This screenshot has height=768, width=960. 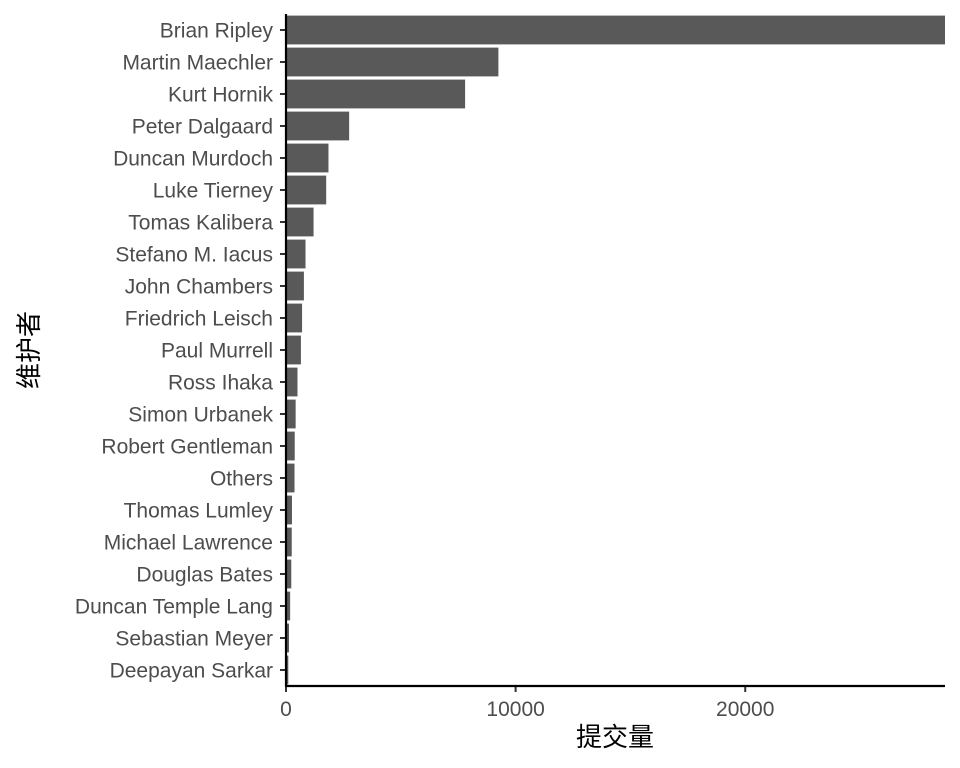 I want to click on bar-kurt-hornik, so click(x=376, y=94).